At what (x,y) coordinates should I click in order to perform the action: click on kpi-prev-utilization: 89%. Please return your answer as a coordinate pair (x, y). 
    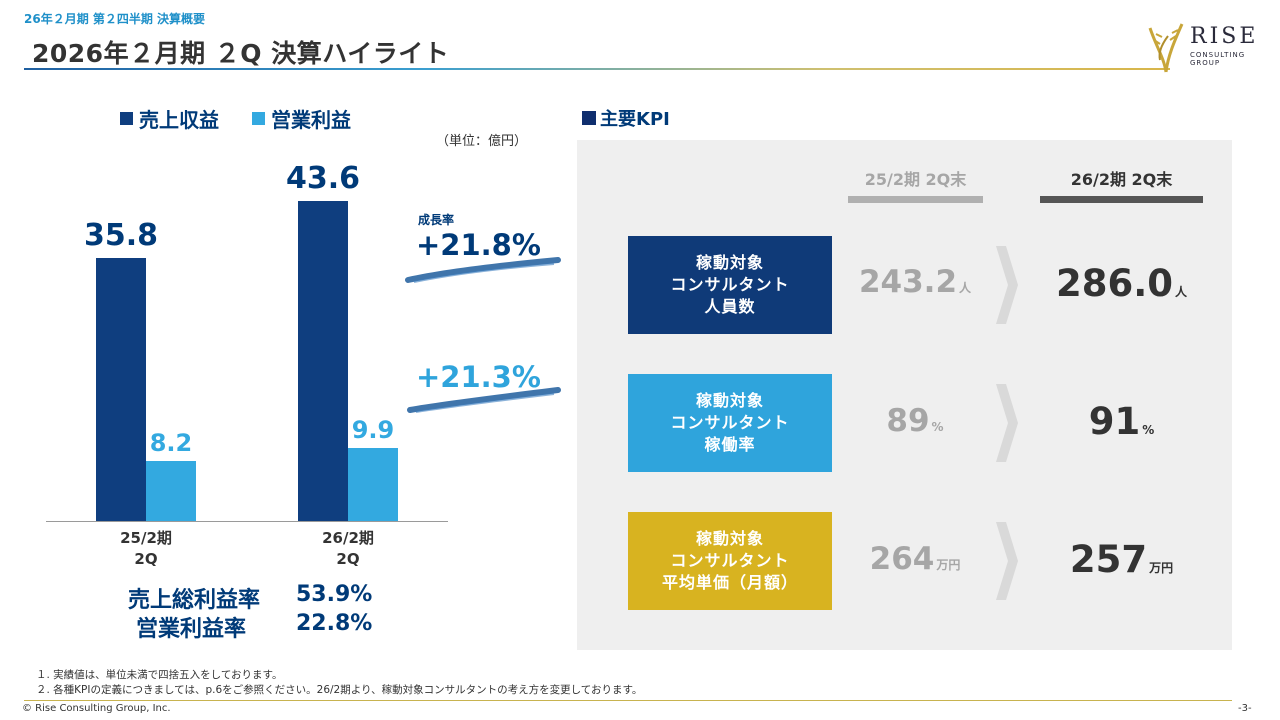
    Looking at the image, I should click on (915, 421).